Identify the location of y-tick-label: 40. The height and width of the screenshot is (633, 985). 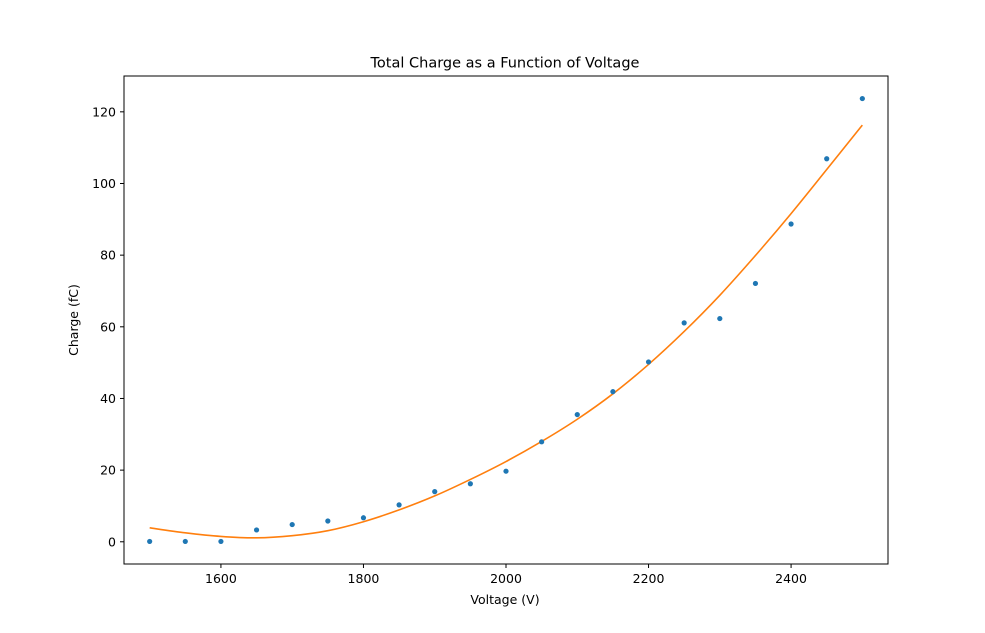
(108, 398).